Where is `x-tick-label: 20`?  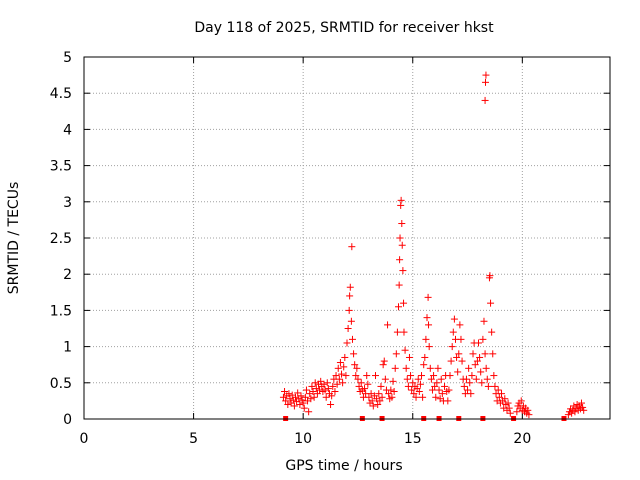
x-tick-label: 20 is located at coordinates (522, 439).